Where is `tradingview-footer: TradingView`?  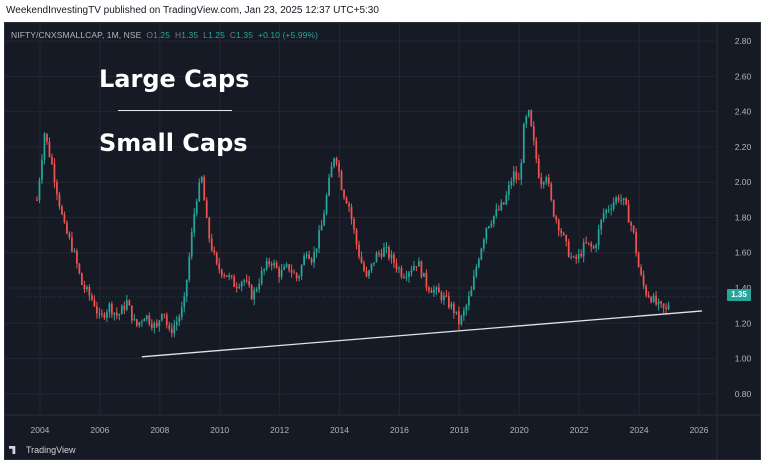
tradingview-footer: TradingView is located at coordinates (42, 450).